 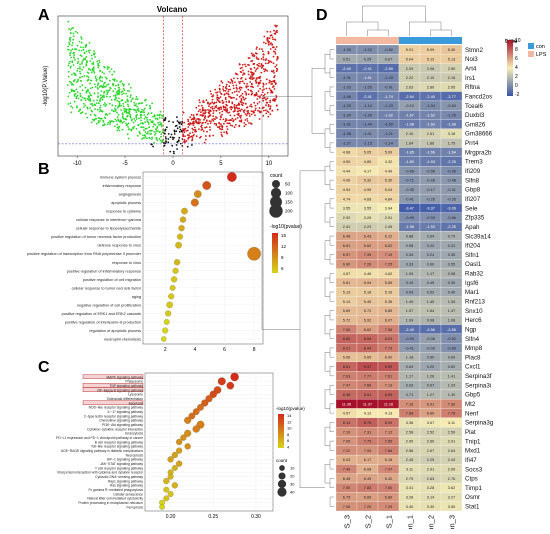 I want to click on heatmap-cell-value: -1.67, so click(x=409, y=115).